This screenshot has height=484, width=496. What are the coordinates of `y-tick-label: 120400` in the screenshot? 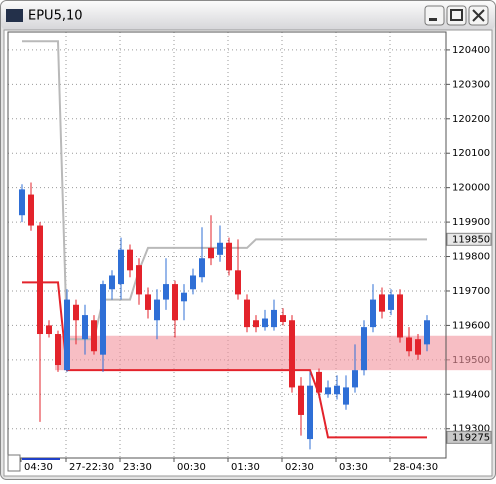 It's located at (471, 50).